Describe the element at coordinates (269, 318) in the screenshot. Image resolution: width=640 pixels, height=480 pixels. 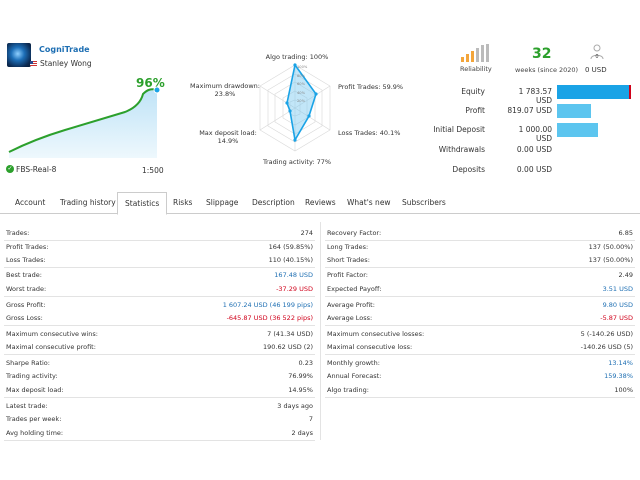
I see `stat-value: -645.87 USD (36 522 pips)` at that location.